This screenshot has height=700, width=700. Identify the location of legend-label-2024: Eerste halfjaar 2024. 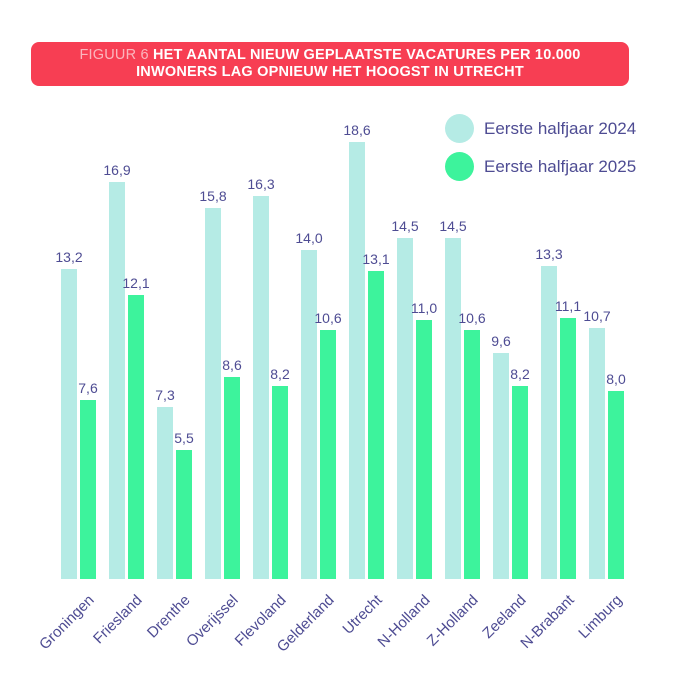
(560, 128).